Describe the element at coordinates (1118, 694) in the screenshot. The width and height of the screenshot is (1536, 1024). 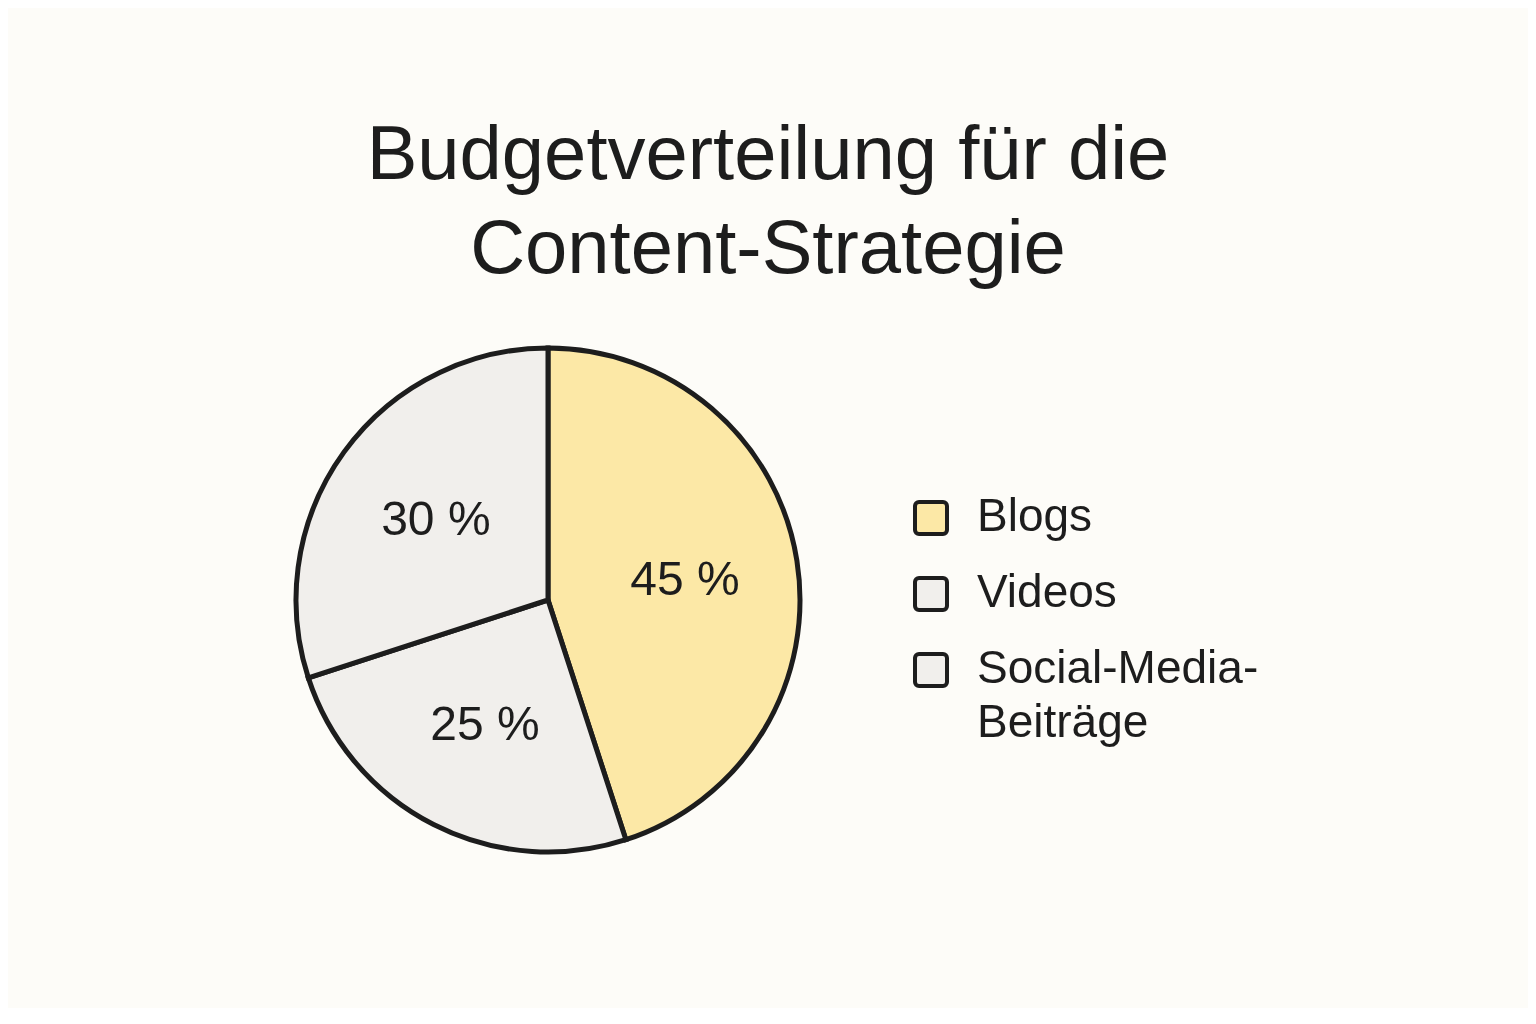
I see `legend-label: Social-Media-Beiträge` at that location.